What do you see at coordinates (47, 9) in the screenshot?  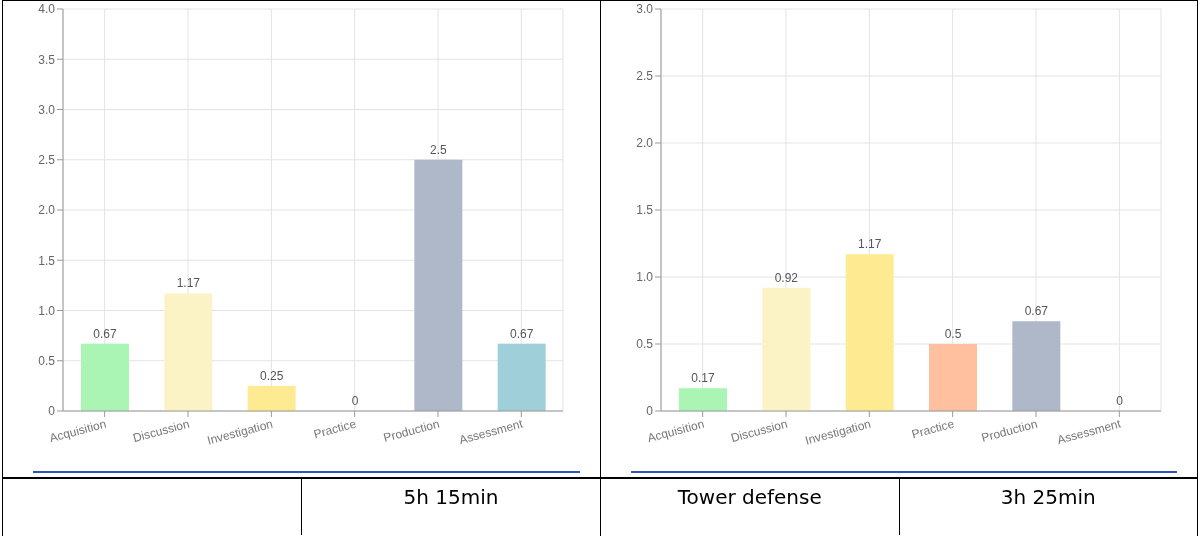 I see `y-tick-label: 4.0` at bounding box center [47, 9].